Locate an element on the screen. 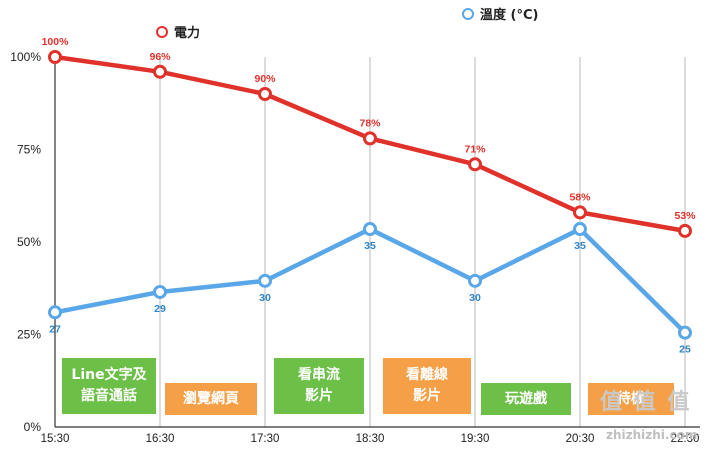 The height and width of the screenshot is (456, 720). temperature-data-label: 25 is located at coordinates (685, 350).